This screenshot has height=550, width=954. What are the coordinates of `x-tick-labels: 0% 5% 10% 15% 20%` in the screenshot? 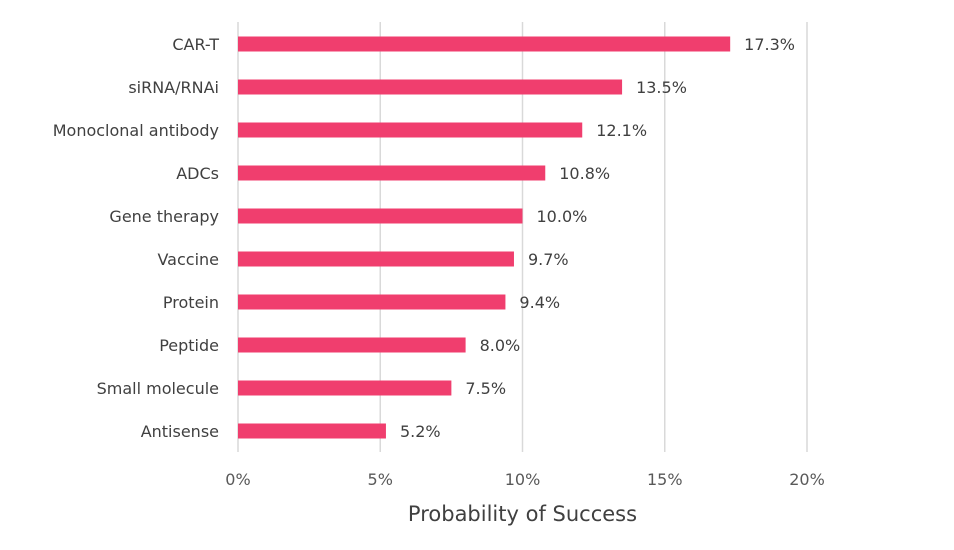 It's located at (524, 479).